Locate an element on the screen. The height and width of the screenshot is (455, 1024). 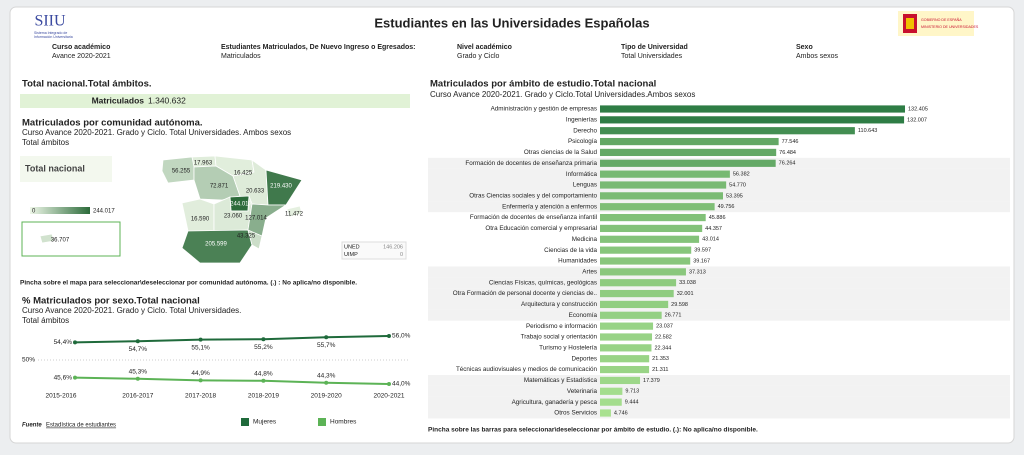
value-label: 44,9% is located at coordinates (200, 373).